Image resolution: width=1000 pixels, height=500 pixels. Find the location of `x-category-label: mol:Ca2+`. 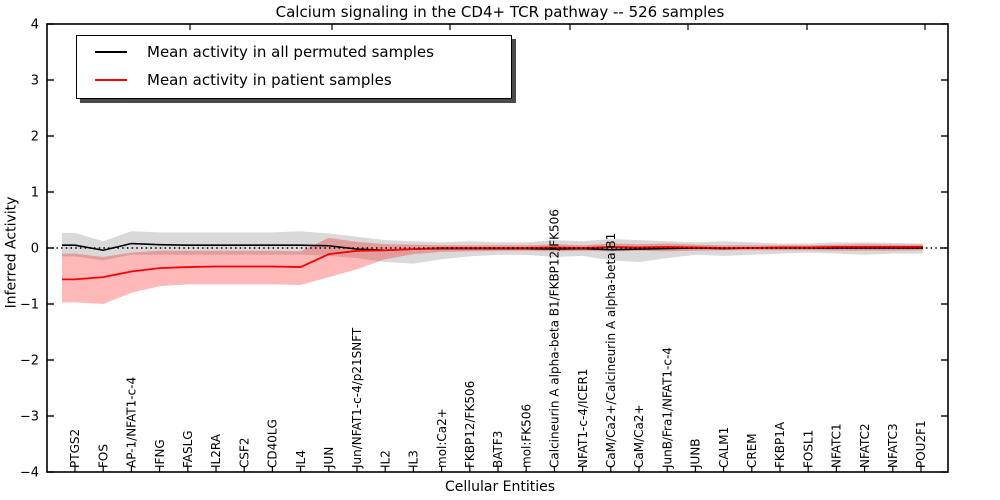

x-category-label: mol:Ca2+ is located at coordinates (442, 438).